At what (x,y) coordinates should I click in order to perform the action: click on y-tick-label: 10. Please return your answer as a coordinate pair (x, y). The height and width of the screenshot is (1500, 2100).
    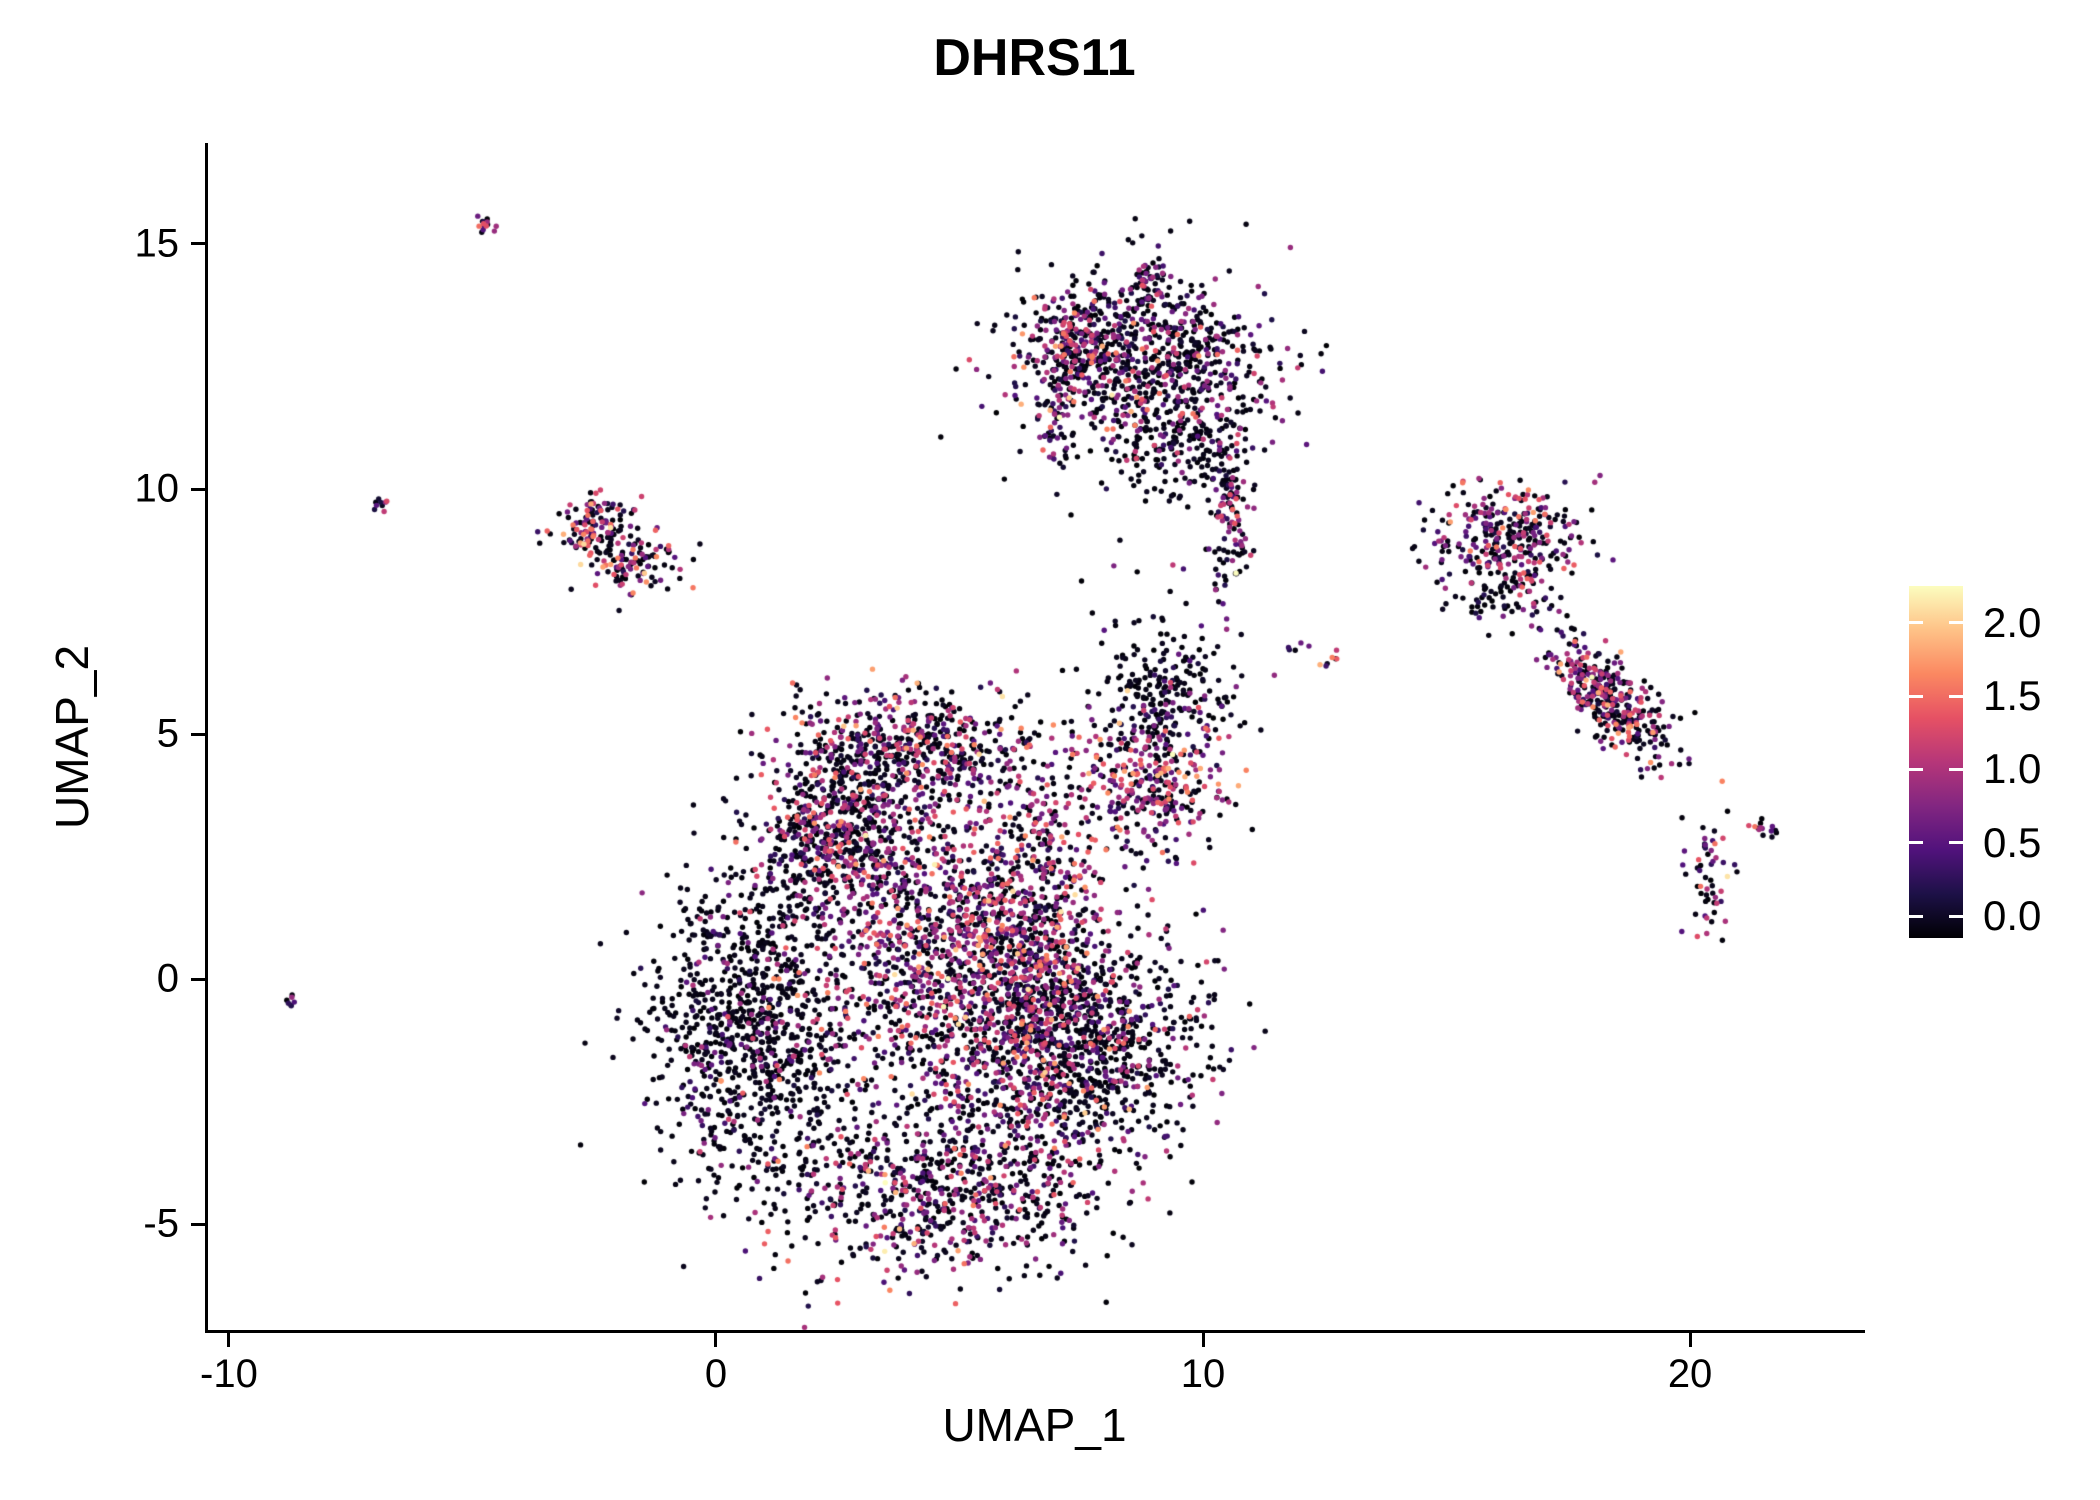
    Looking at the image, I should click on (157, 488).